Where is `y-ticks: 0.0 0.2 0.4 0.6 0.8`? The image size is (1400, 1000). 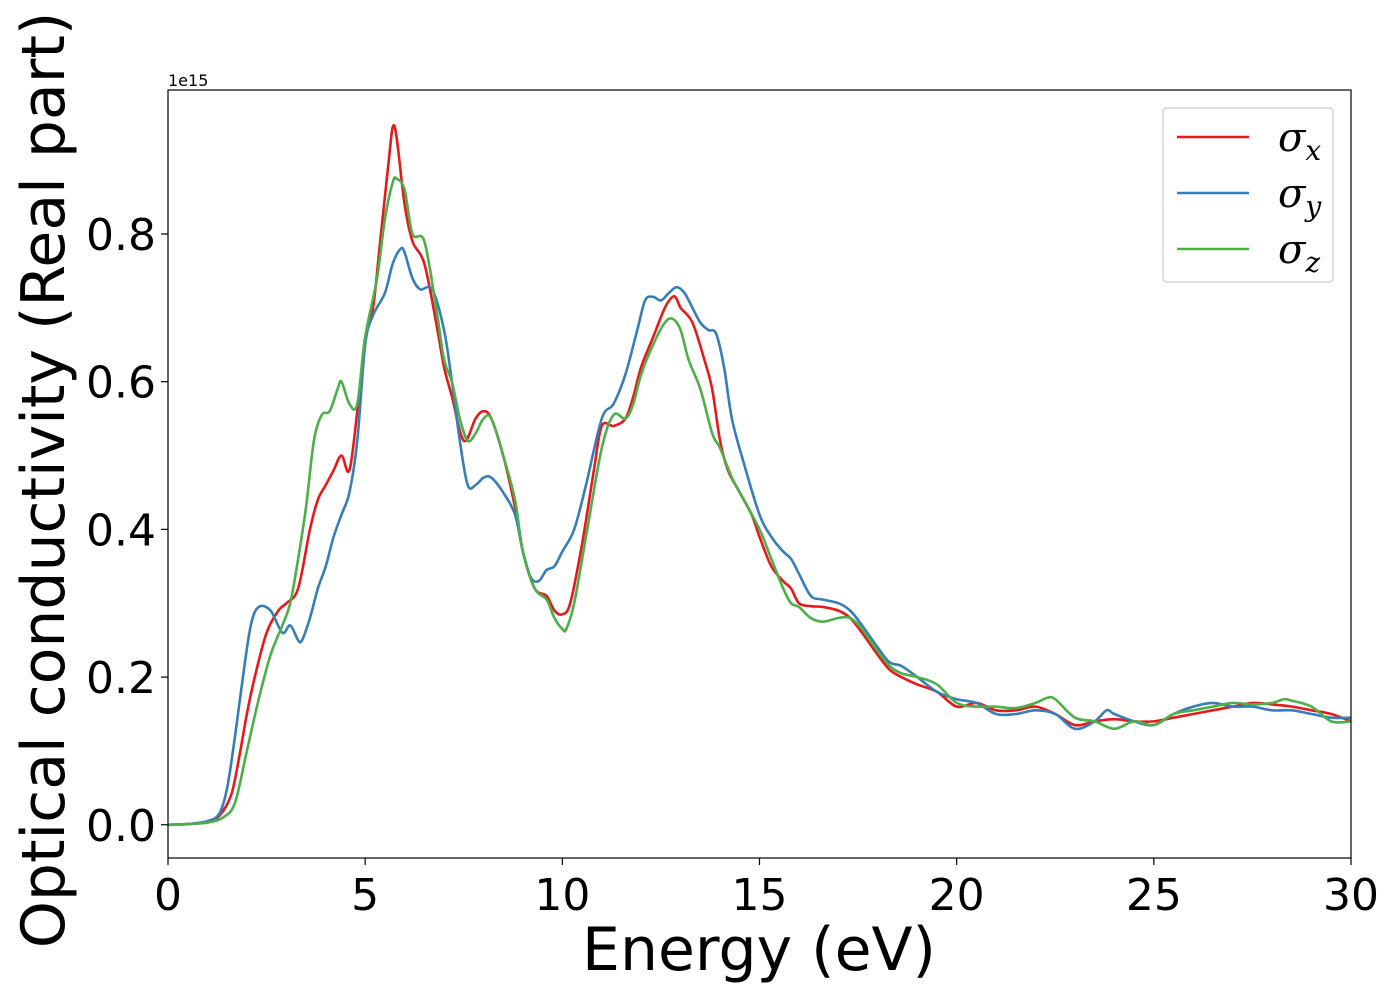
y-ticks: 0.0 0.2 0.4 0.6 0.8 is located at coordinates (127, 531).